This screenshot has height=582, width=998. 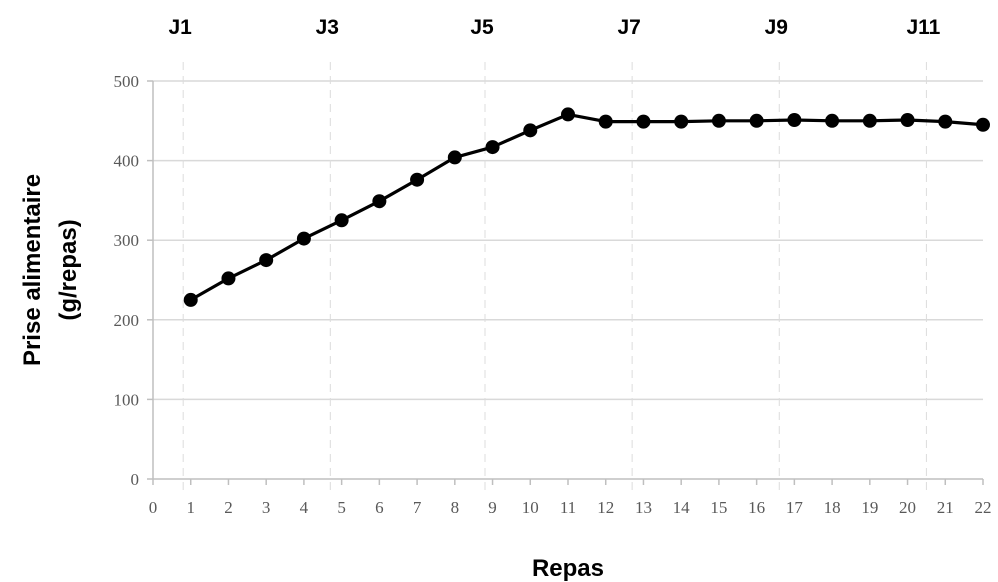 What do you see at coordinates (304, 507) in the screenshot?
I see `x-tick-label: 4` at bounding box center [304, 507].